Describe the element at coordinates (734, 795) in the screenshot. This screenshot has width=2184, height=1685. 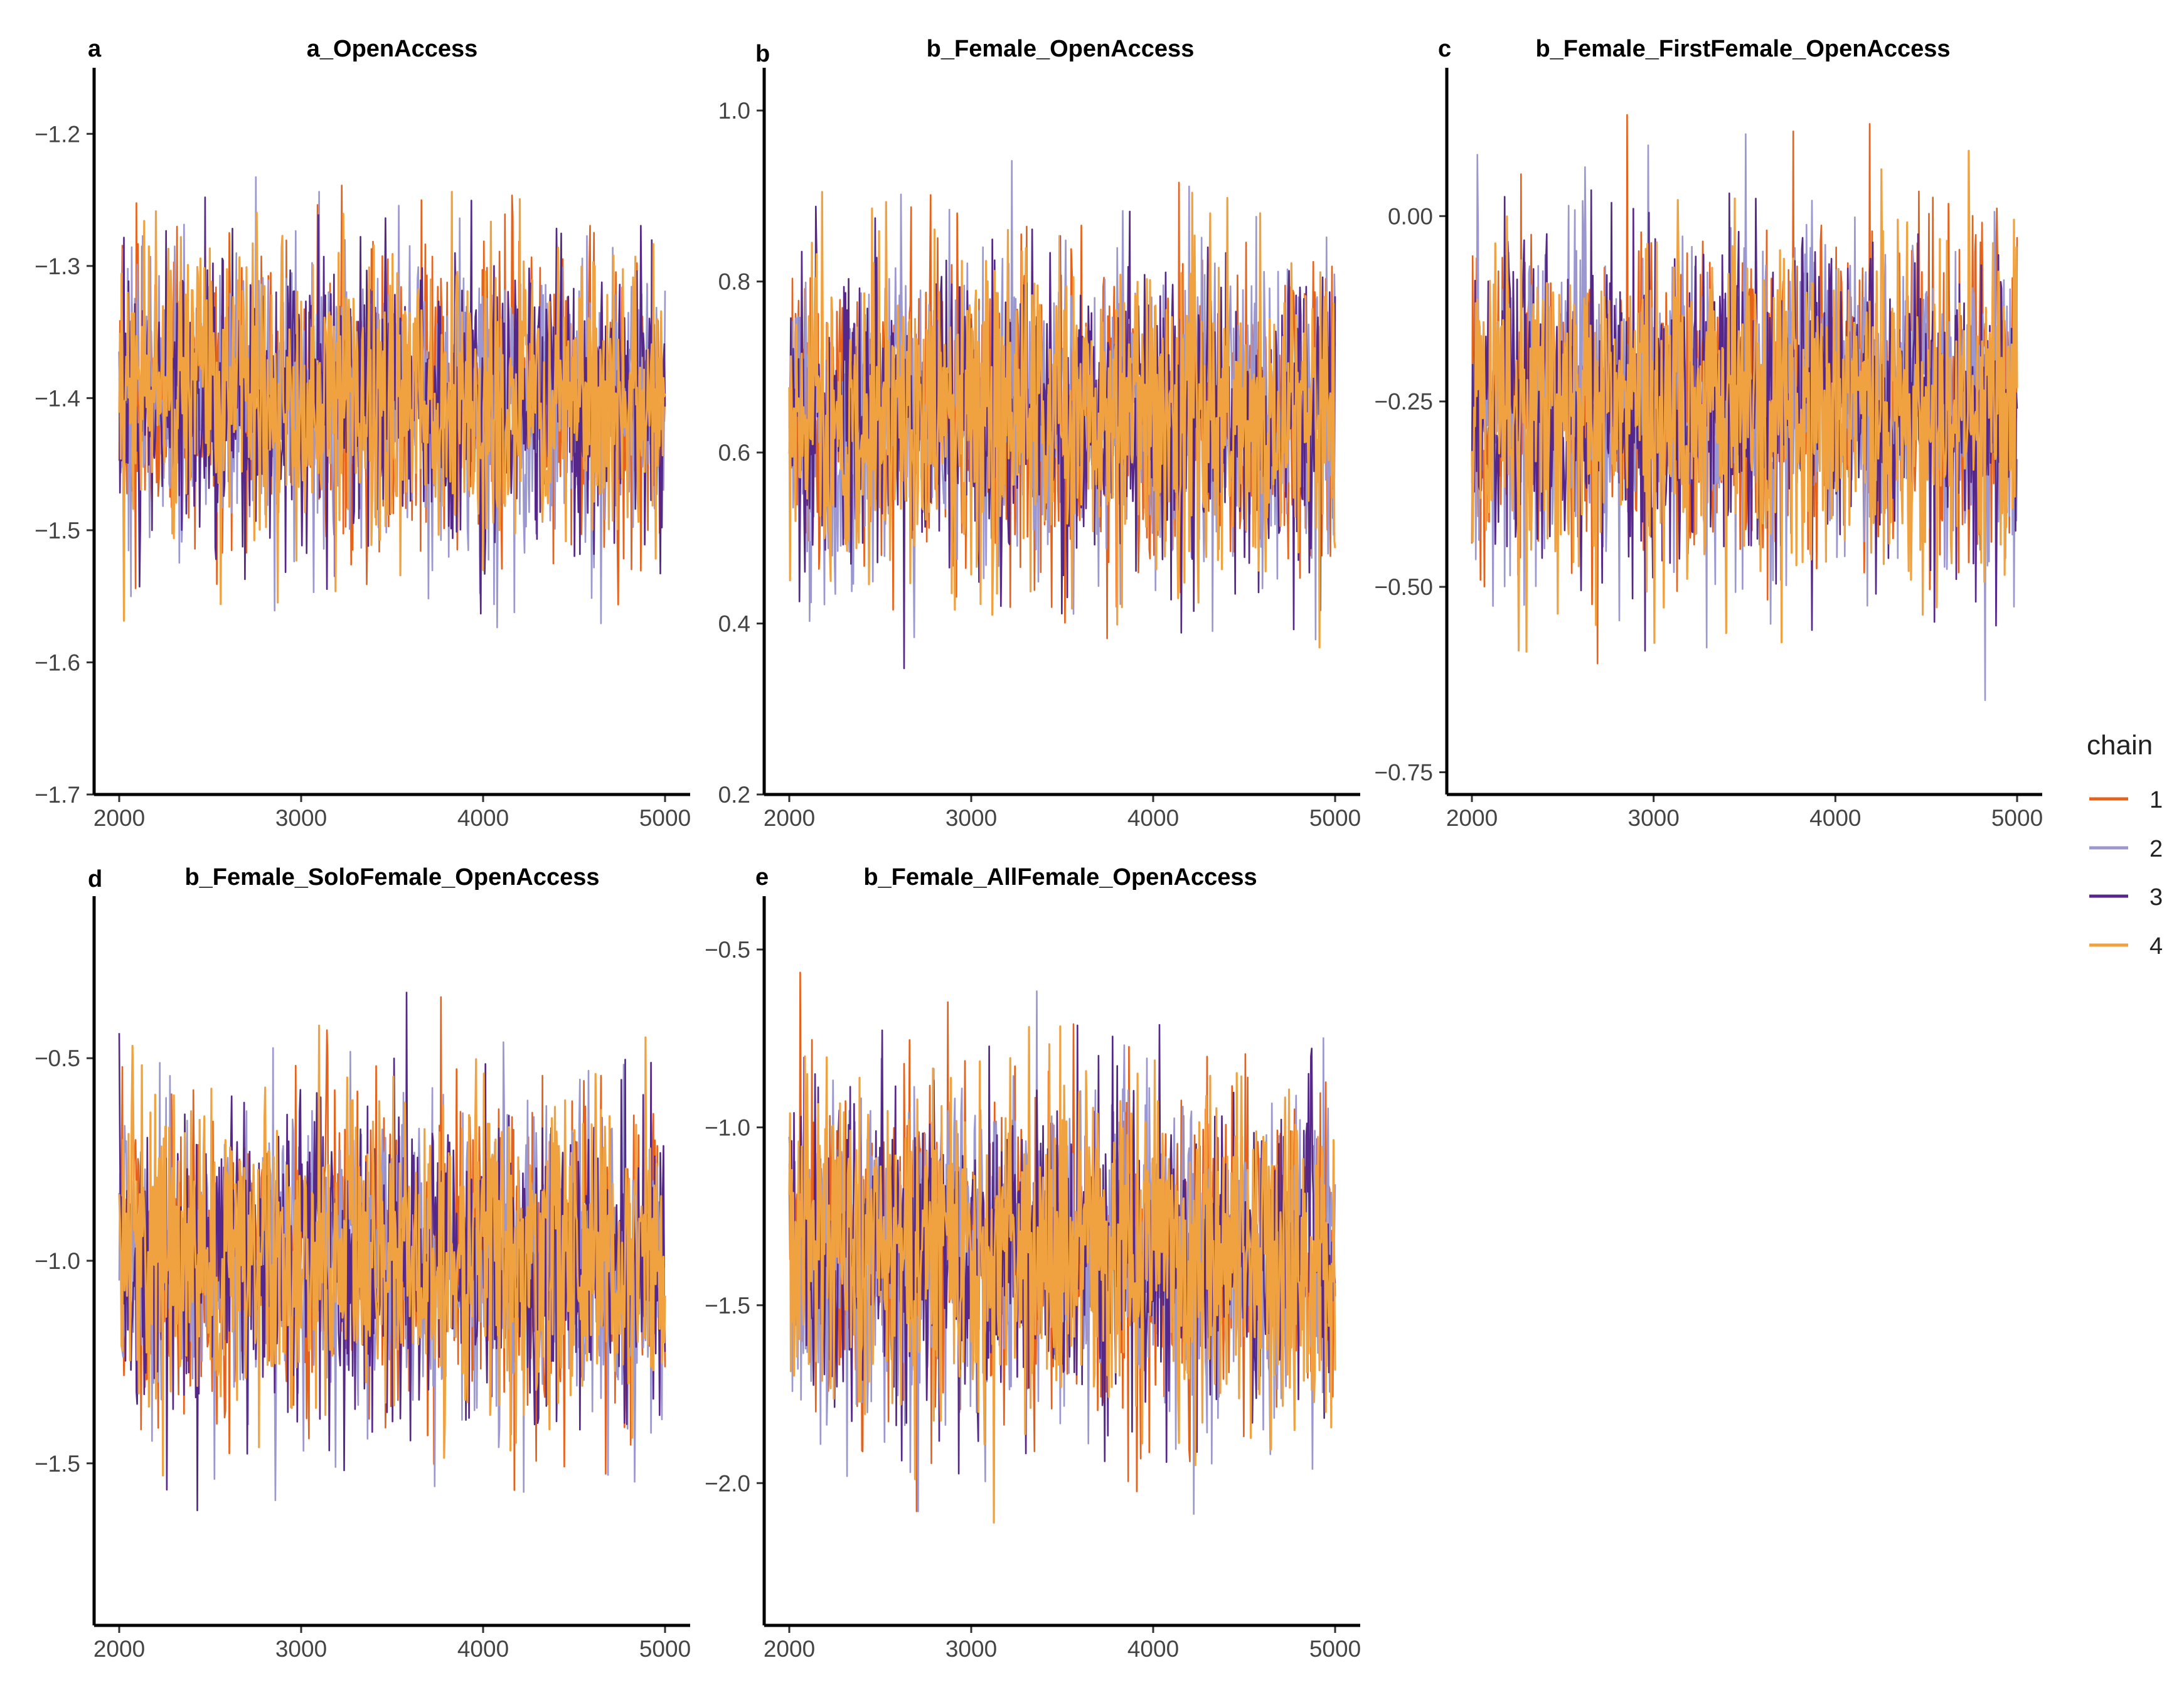
I see `y-tick-label: 0.2` at that location.